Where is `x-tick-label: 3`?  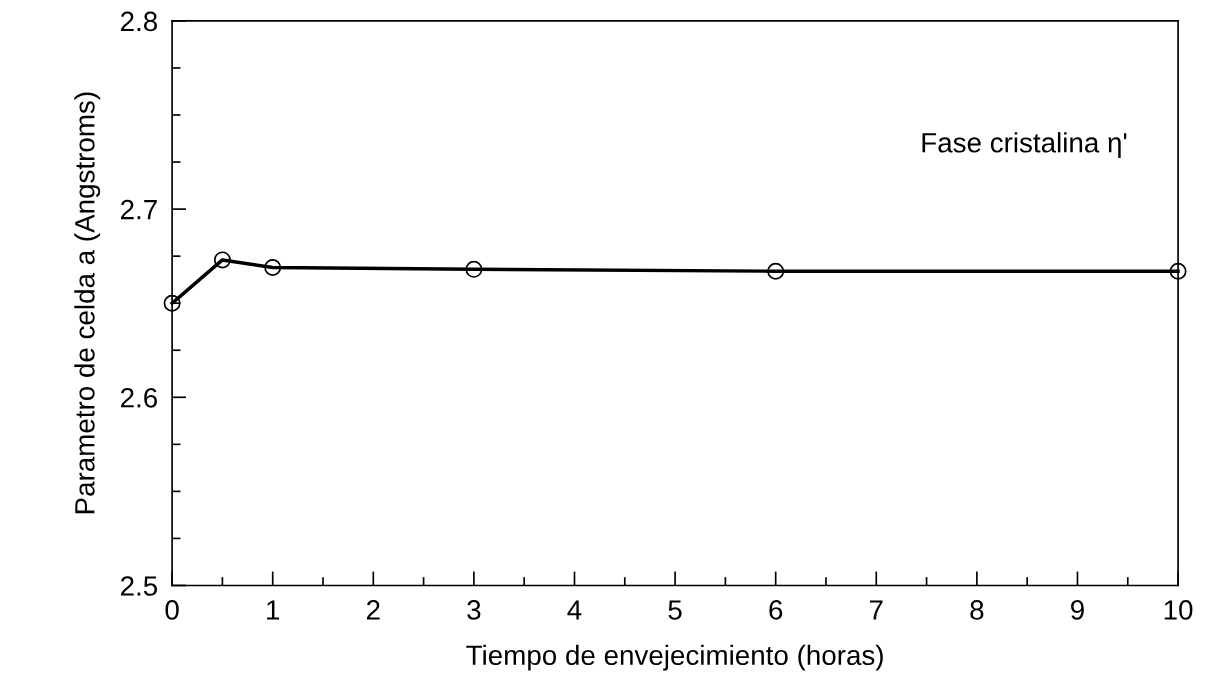
x-tick-label: 3 is located at coordinates (474, 610).